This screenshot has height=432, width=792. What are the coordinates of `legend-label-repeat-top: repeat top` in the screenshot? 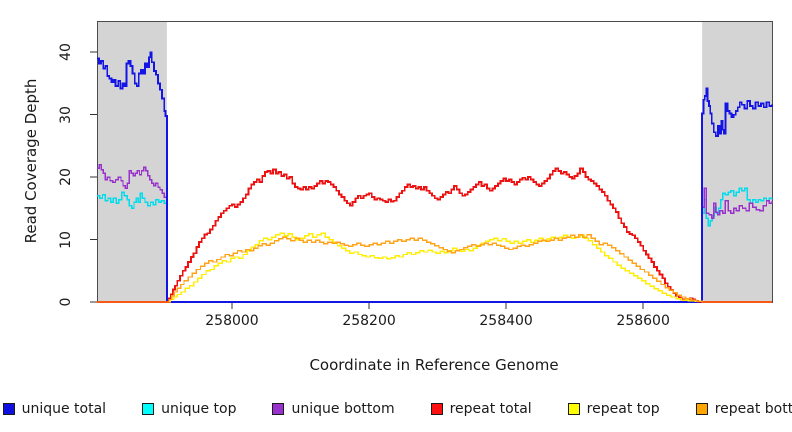 It's located at (623, 409).